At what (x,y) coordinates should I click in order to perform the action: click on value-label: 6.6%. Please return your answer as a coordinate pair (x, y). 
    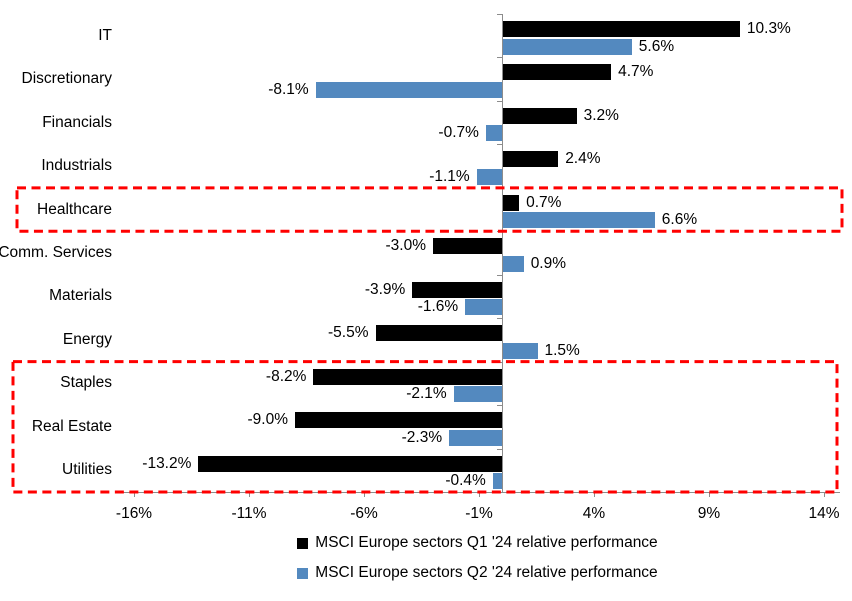
    Looking at the image, I should click on (679, 220).